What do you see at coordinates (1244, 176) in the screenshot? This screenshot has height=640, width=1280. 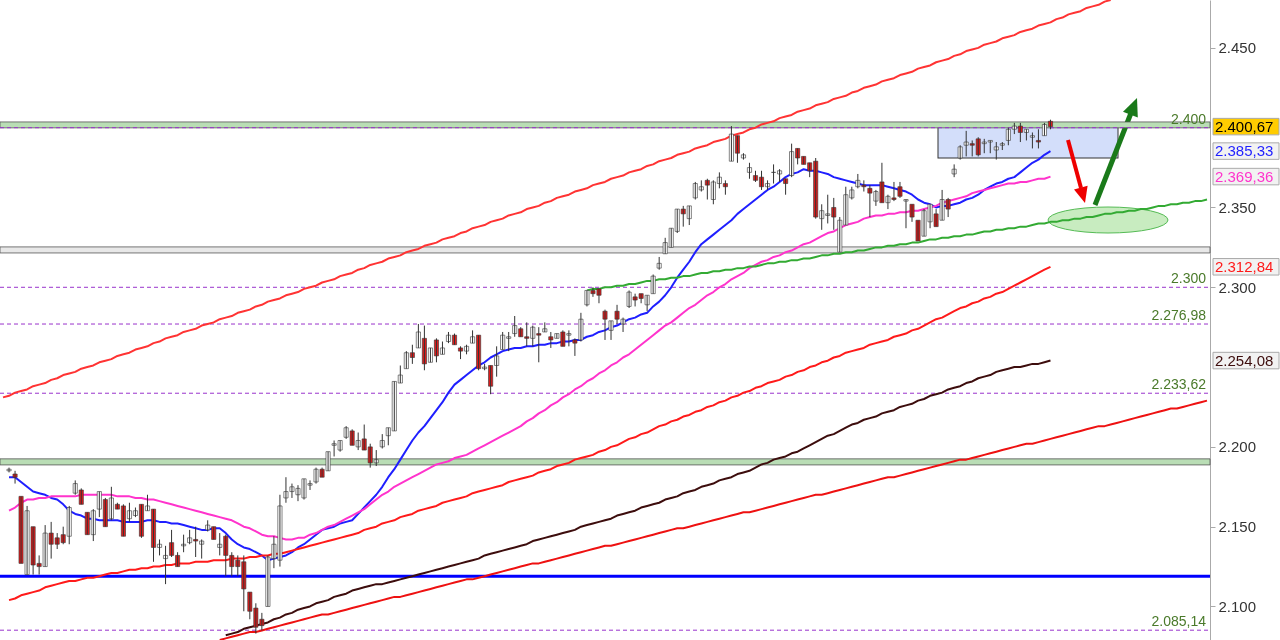 I see `text: 2.369,36` at bounding box center [1244, 176].